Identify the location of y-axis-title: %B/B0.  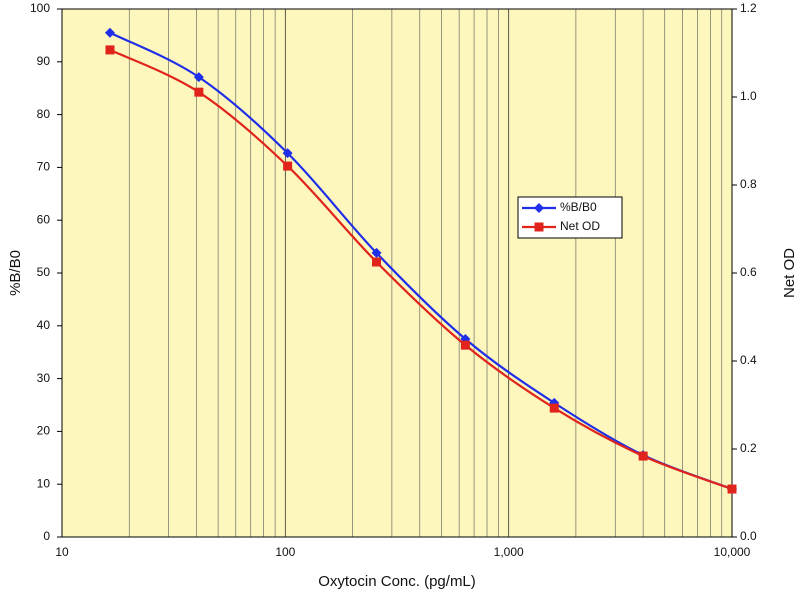
(15, 273).